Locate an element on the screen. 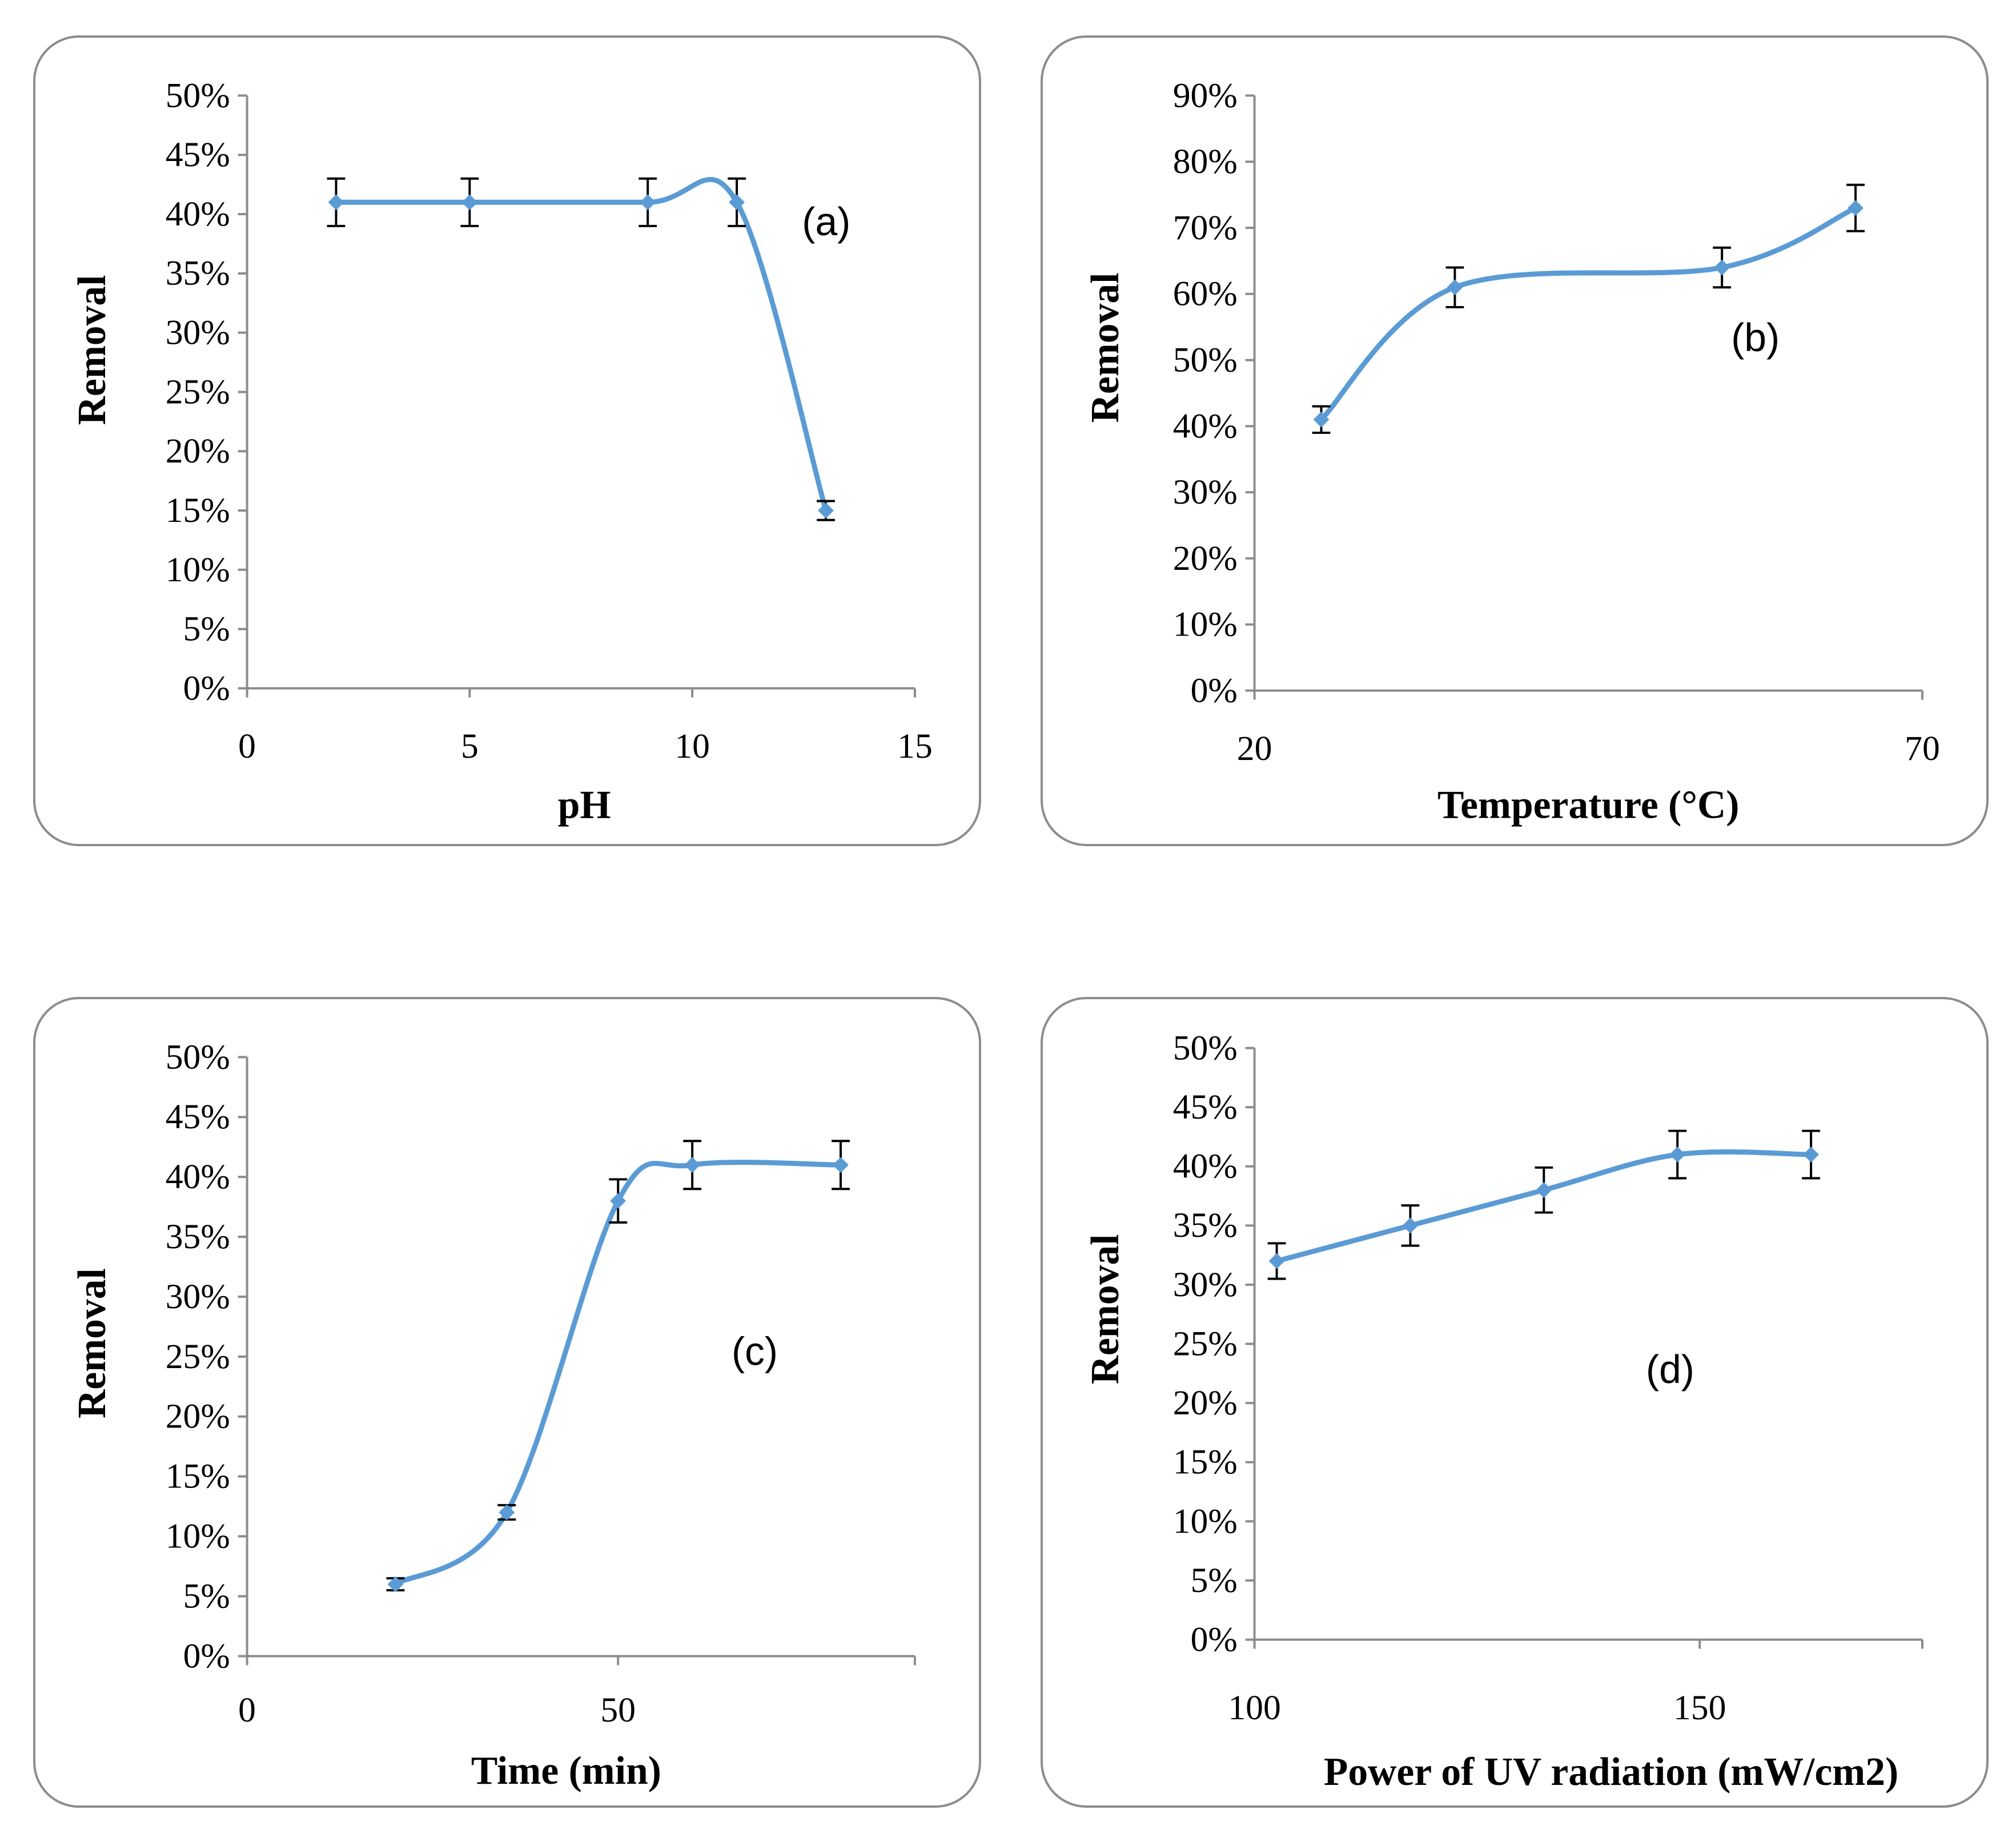  chart-b-y-tick-label: 90% is located at coordinates (1205, 95).